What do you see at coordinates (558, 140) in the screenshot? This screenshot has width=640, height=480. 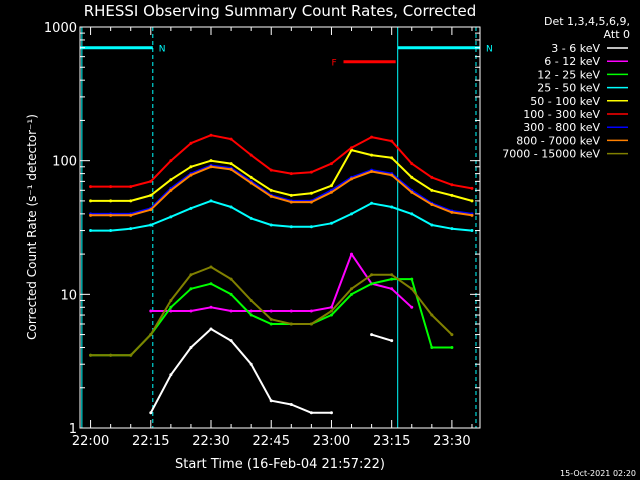 I see `legend-label-8: 800 - 7000 keV` at bounding box center [558, 140].